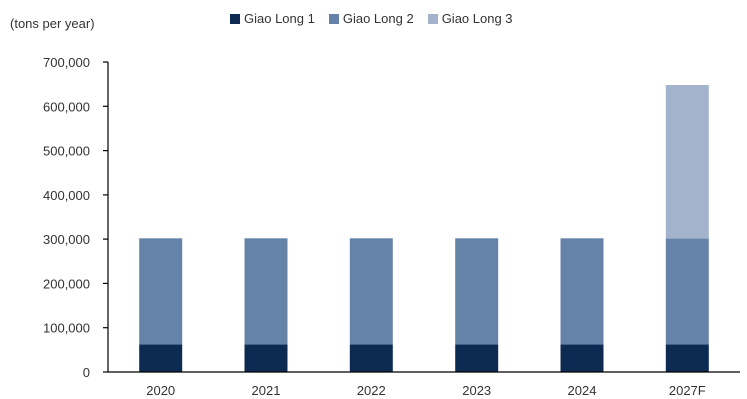 The image size is (747, 399). What do you see at coordinates (582, 390) in the screenshot?
I see `x-tick-label-2024: 2024` at bounding box center [582, 390].